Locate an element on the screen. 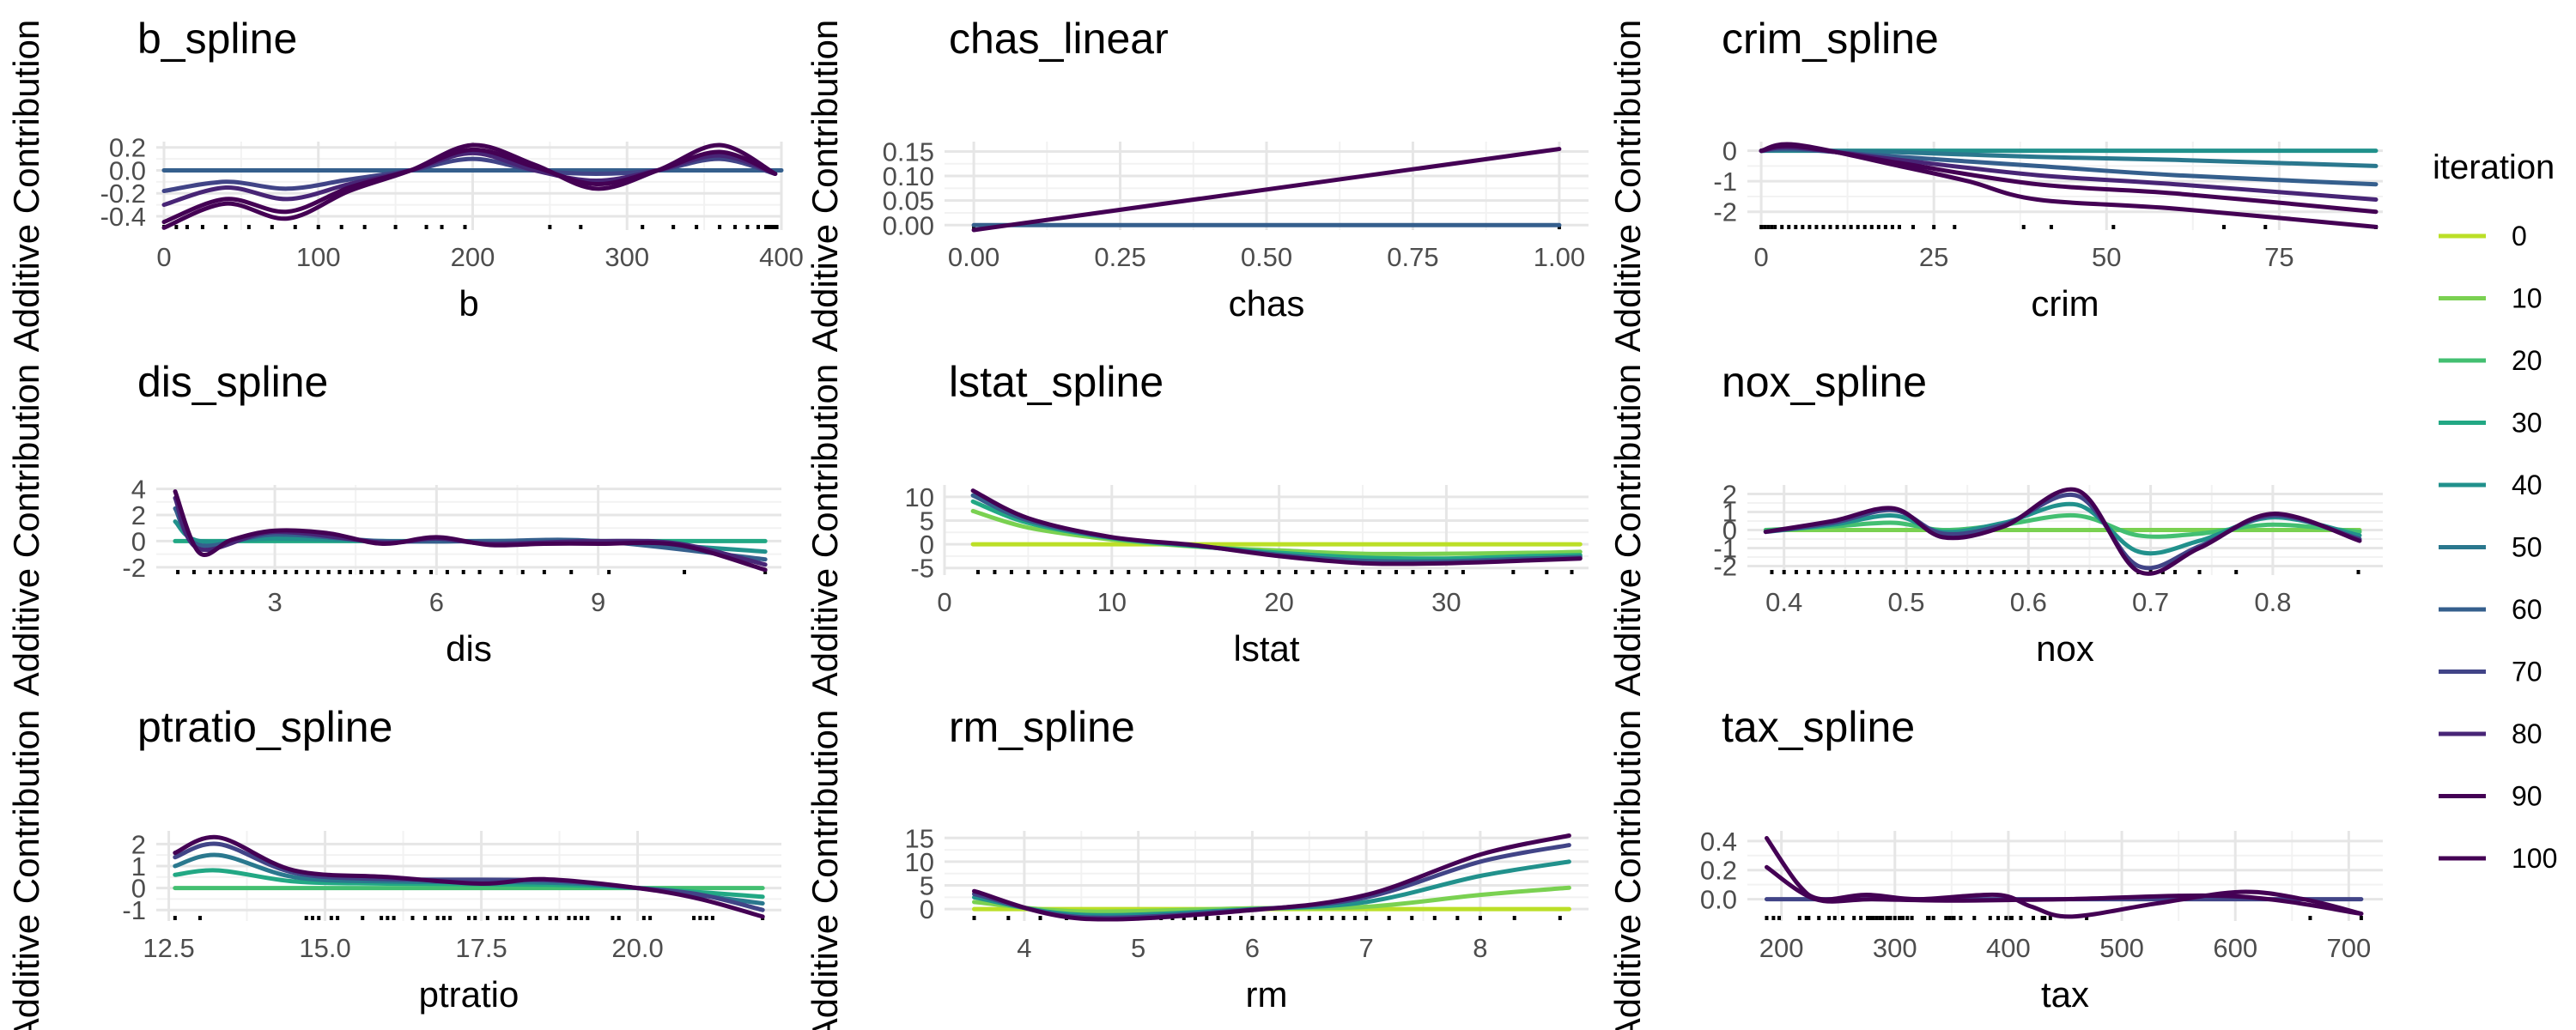  x-tick-label: 700 is located at coordinates (2348, 948).